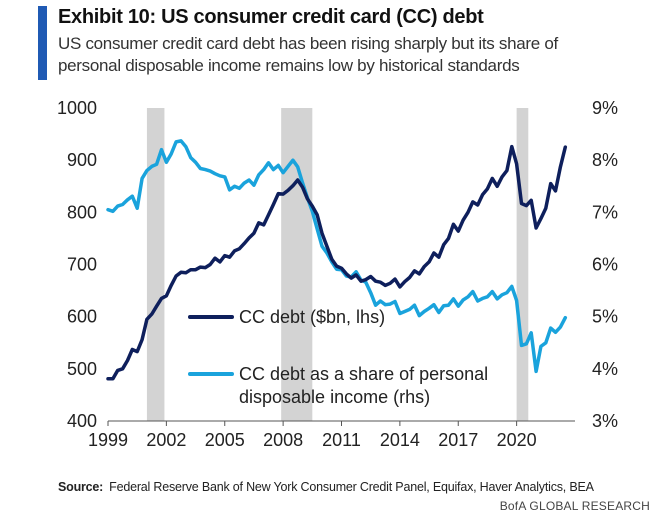 The width and height of the screenshot is (660, 519). Describe the element at coordinates (82, 212) in the screenshot. I see `y-left-tick-label: 800` at that location.